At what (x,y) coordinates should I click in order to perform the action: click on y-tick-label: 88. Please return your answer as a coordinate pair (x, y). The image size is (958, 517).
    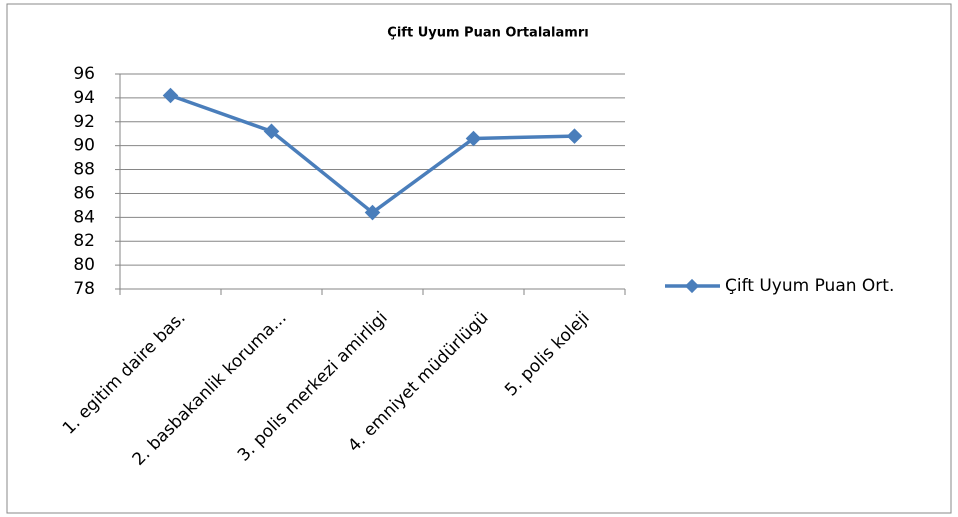
    Looking at the image, I should click on (84, 170).